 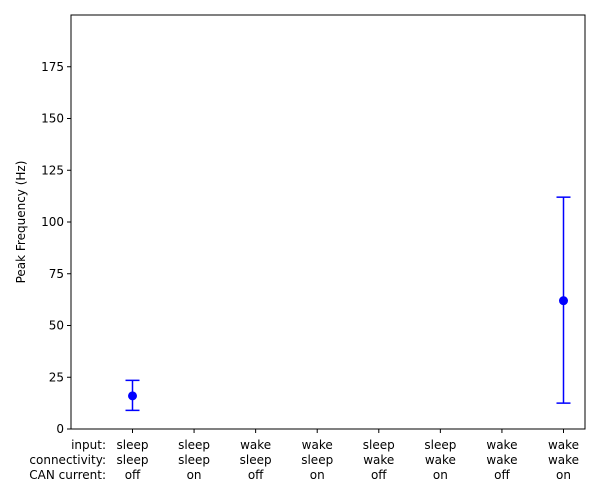 I want to click on x-row-label: input:, so click(x=88, y=445).